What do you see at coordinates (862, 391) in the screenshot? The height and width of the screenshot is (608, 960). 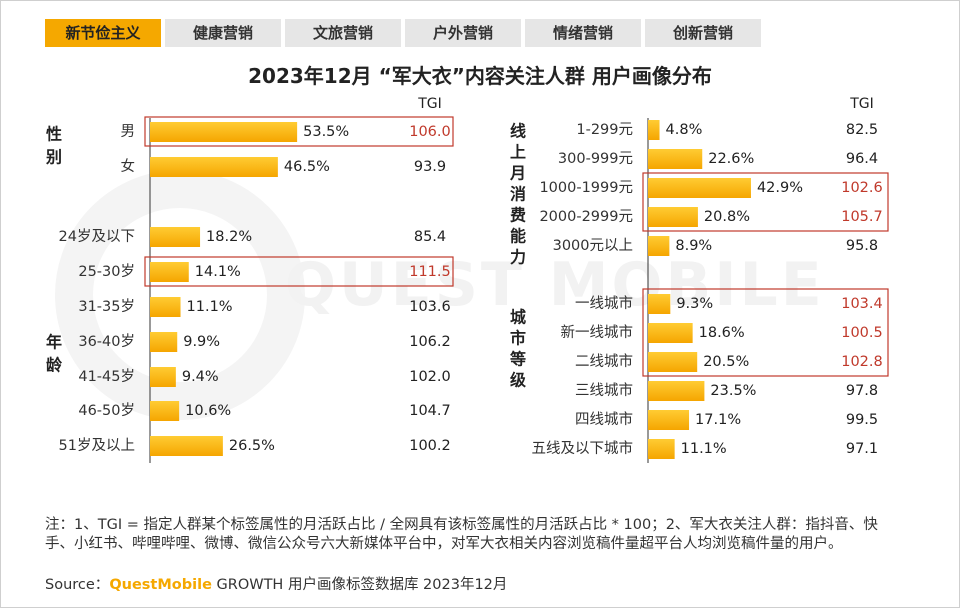 I see `tgi-value: 97.8` at bounding box center [862, 391].